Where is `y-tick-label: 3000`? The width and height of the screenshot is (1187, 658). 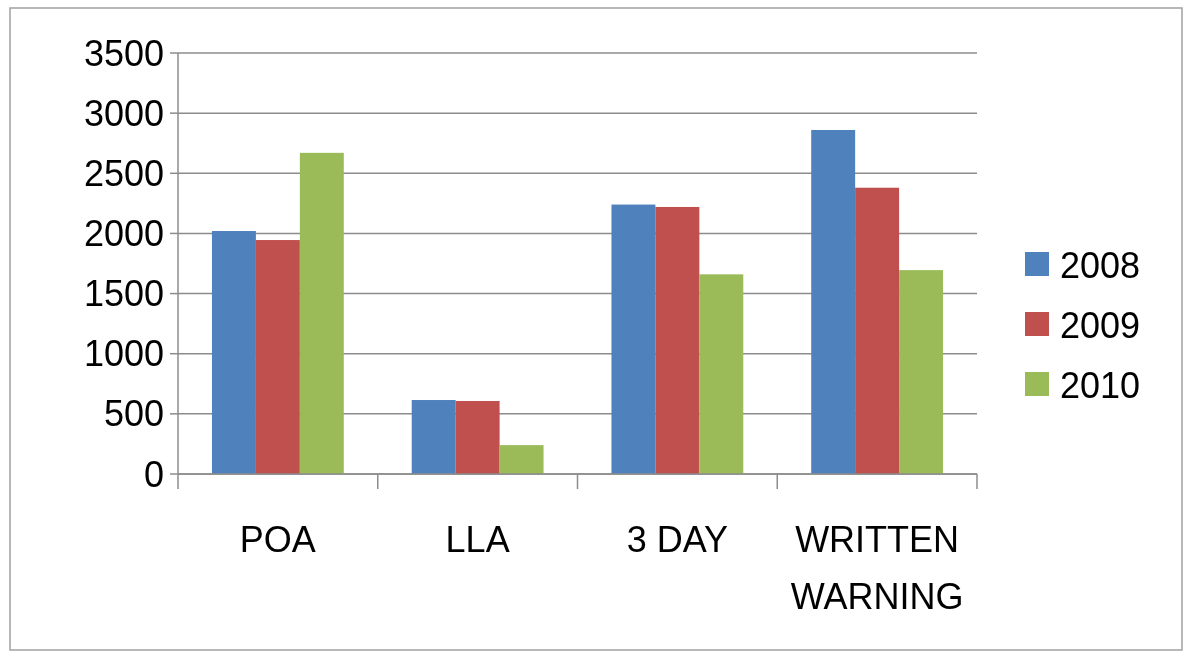
y-tick-label: 3000 is located at coordinates (123, 113).